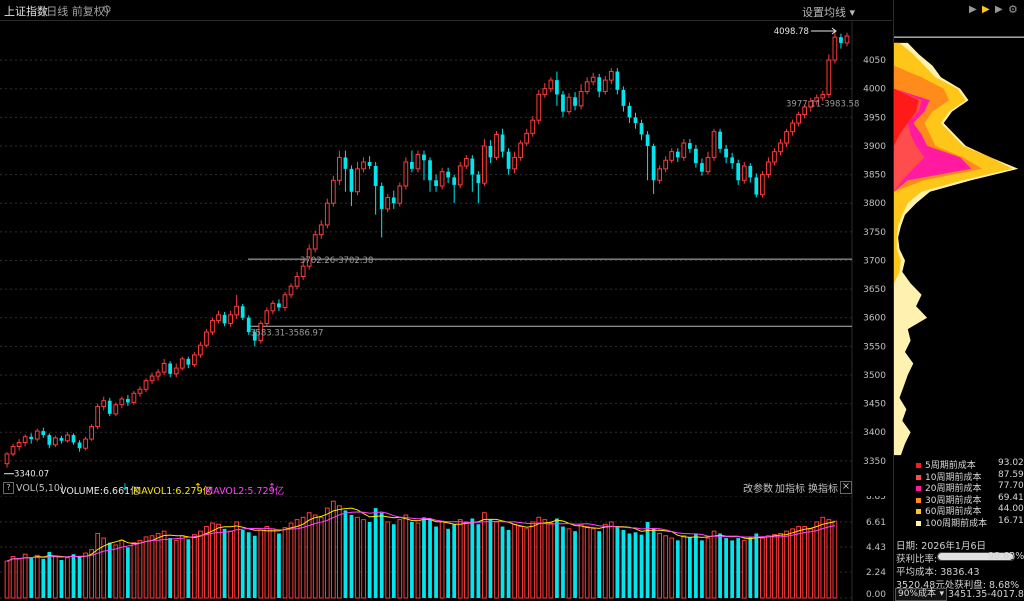 This screenshot has width=1024, height=601. I want to click on gap-label: 3583.31-3586.97, so click(286, 333).